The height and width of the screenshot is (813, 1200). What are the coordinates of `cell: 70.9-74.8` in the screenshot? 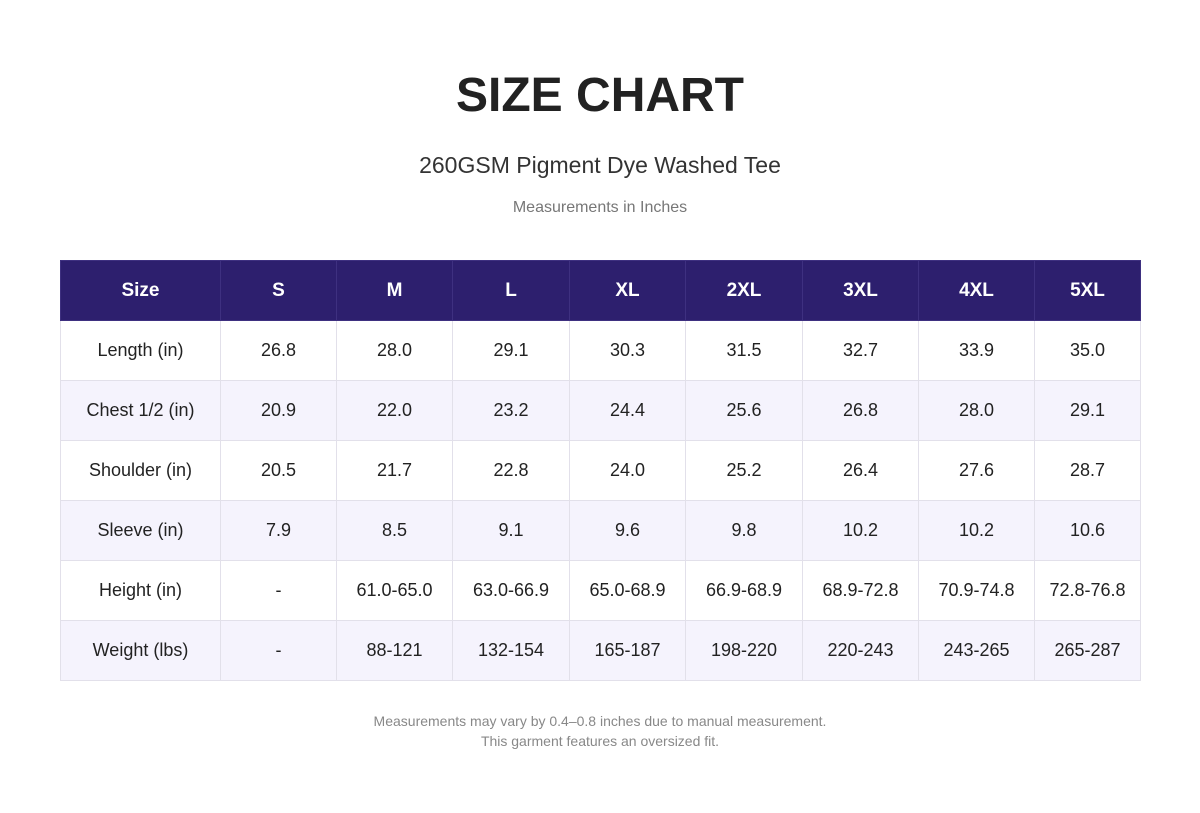 It's located at (976, 590).